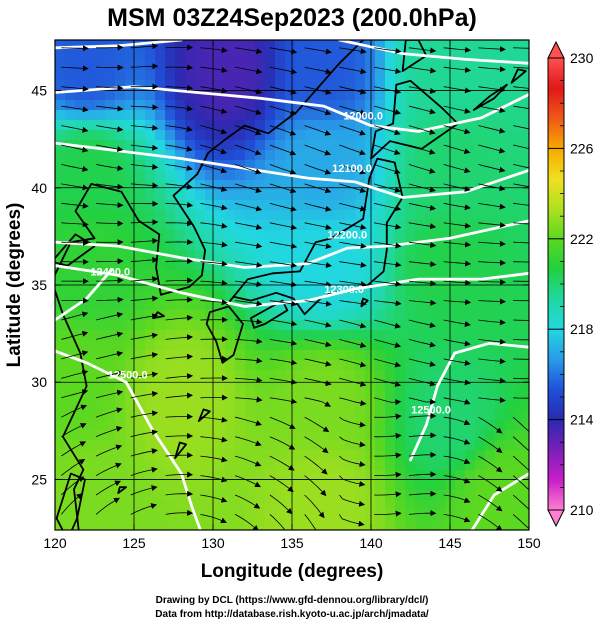 The width and height of the screenshot is (599, 625). I want to click on y-tick-label: 45, so click(39, 91).